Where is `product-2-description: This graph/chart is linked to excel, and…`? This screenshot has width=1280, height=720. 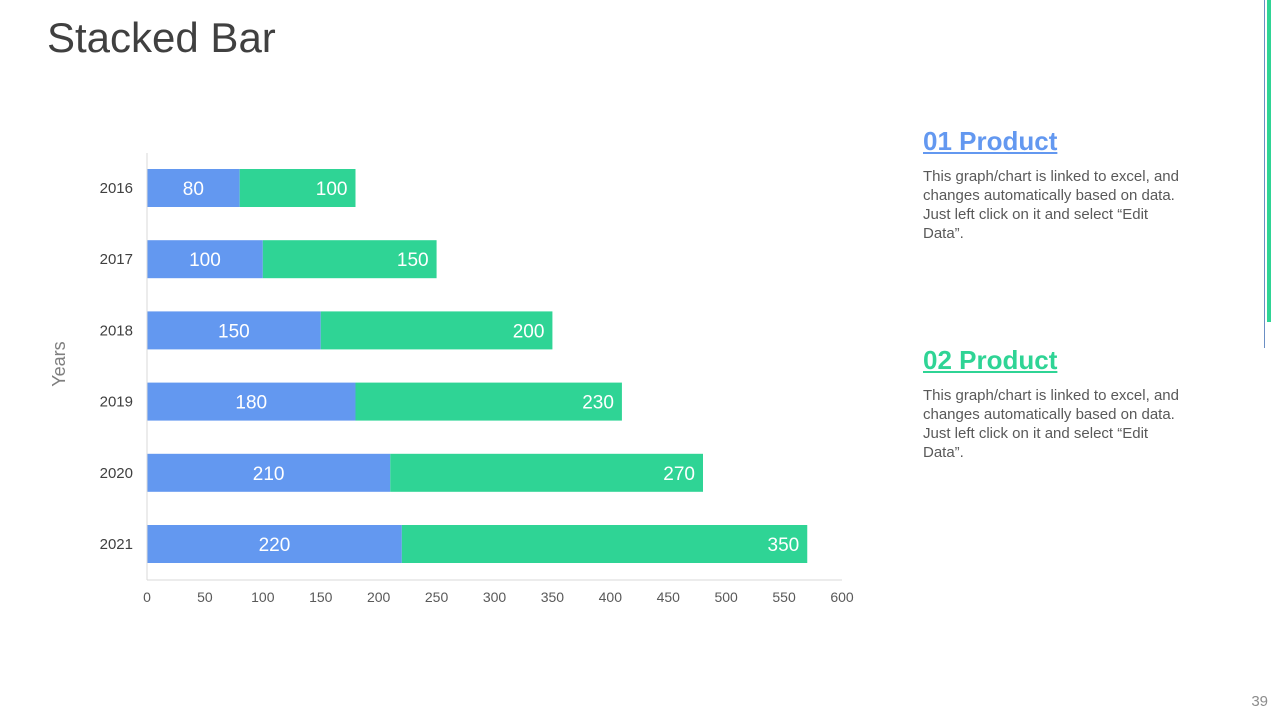
product-2-description: This graph/chart is linked to excel, and… is located at coordinates (1051, 424).